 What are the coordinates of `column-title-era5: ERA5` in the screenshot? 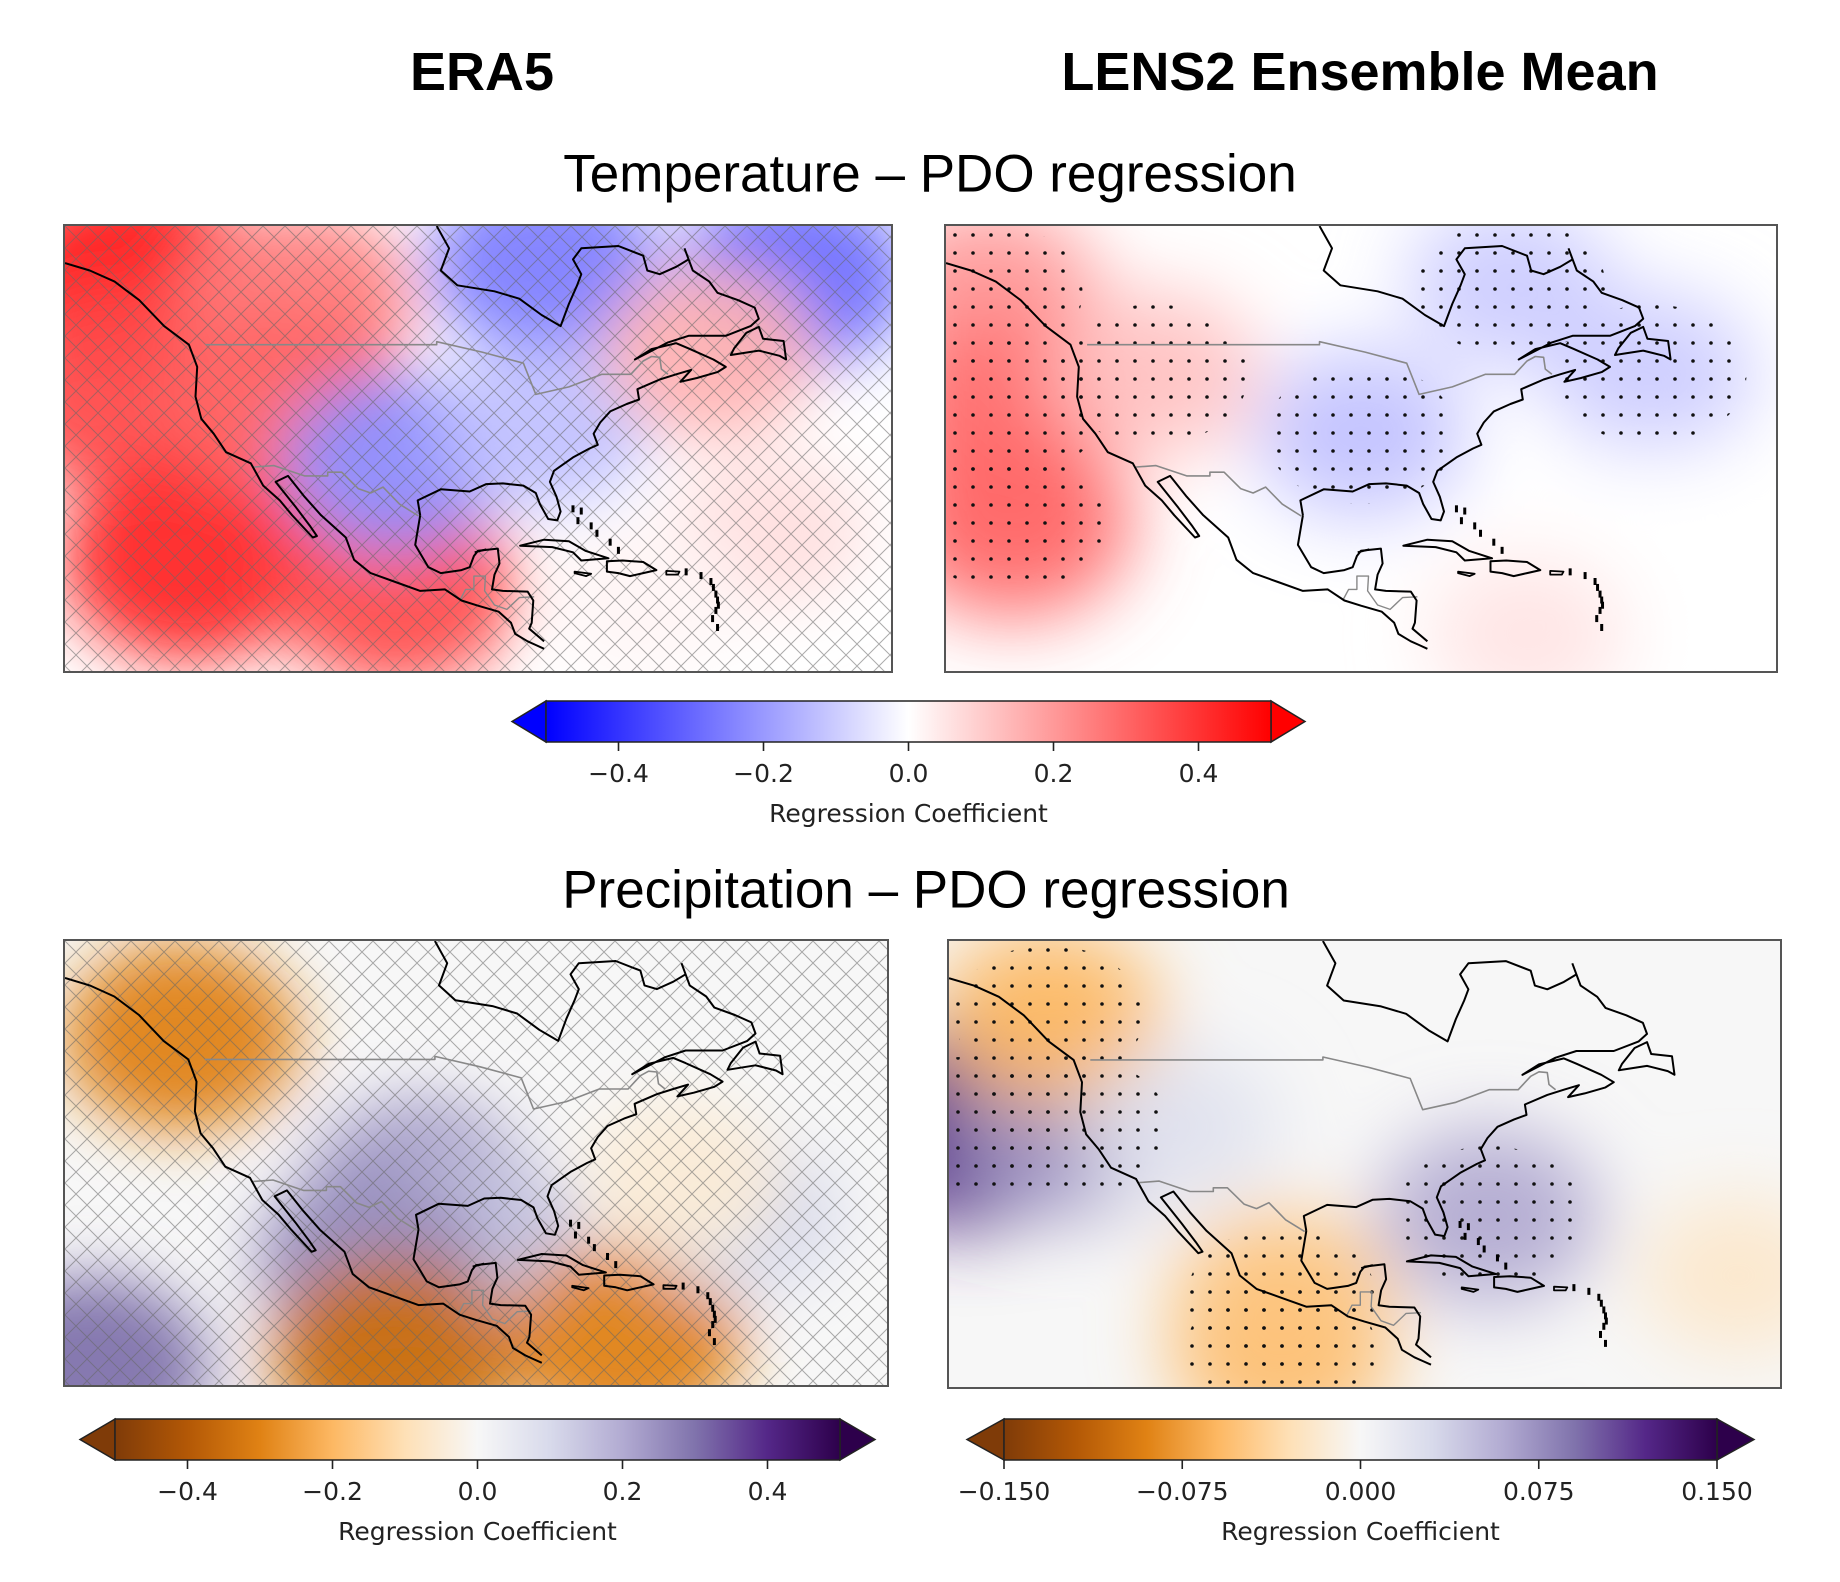 It's located at (482, 72).